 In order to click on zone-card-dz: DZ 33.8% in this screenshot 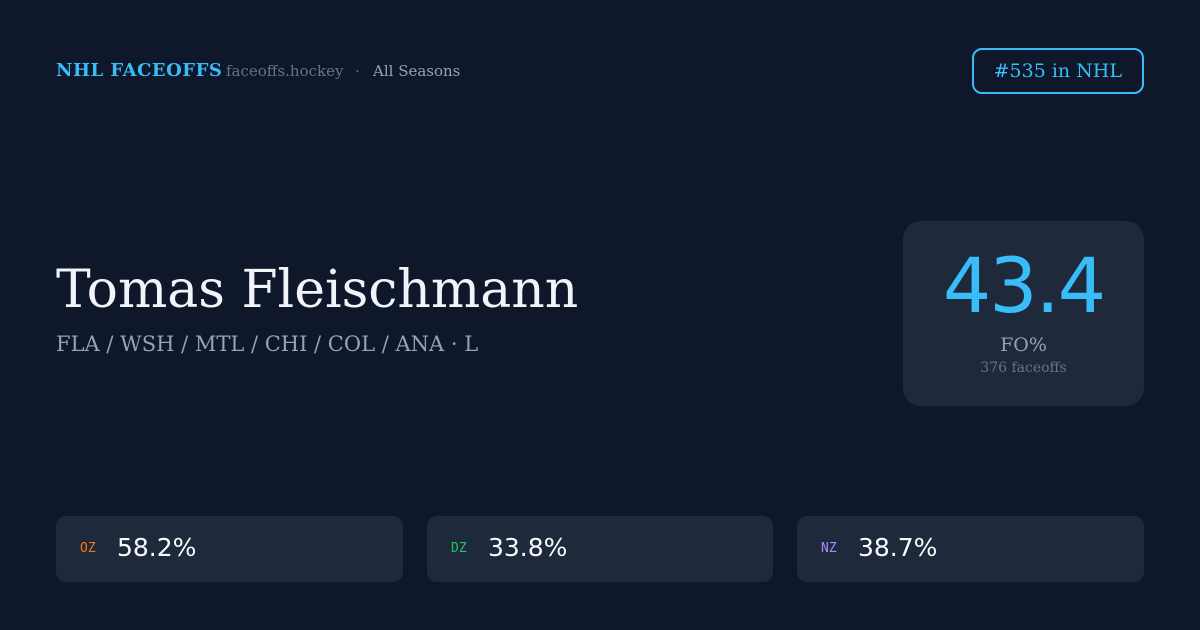, I will do `click(600, 549)`.